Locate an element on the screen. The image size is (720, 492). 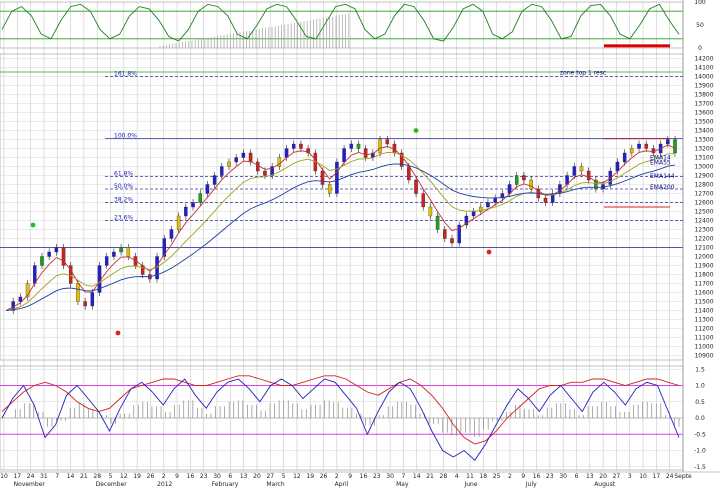
x-tick-label: 17 is located at coordinates (17, 476).